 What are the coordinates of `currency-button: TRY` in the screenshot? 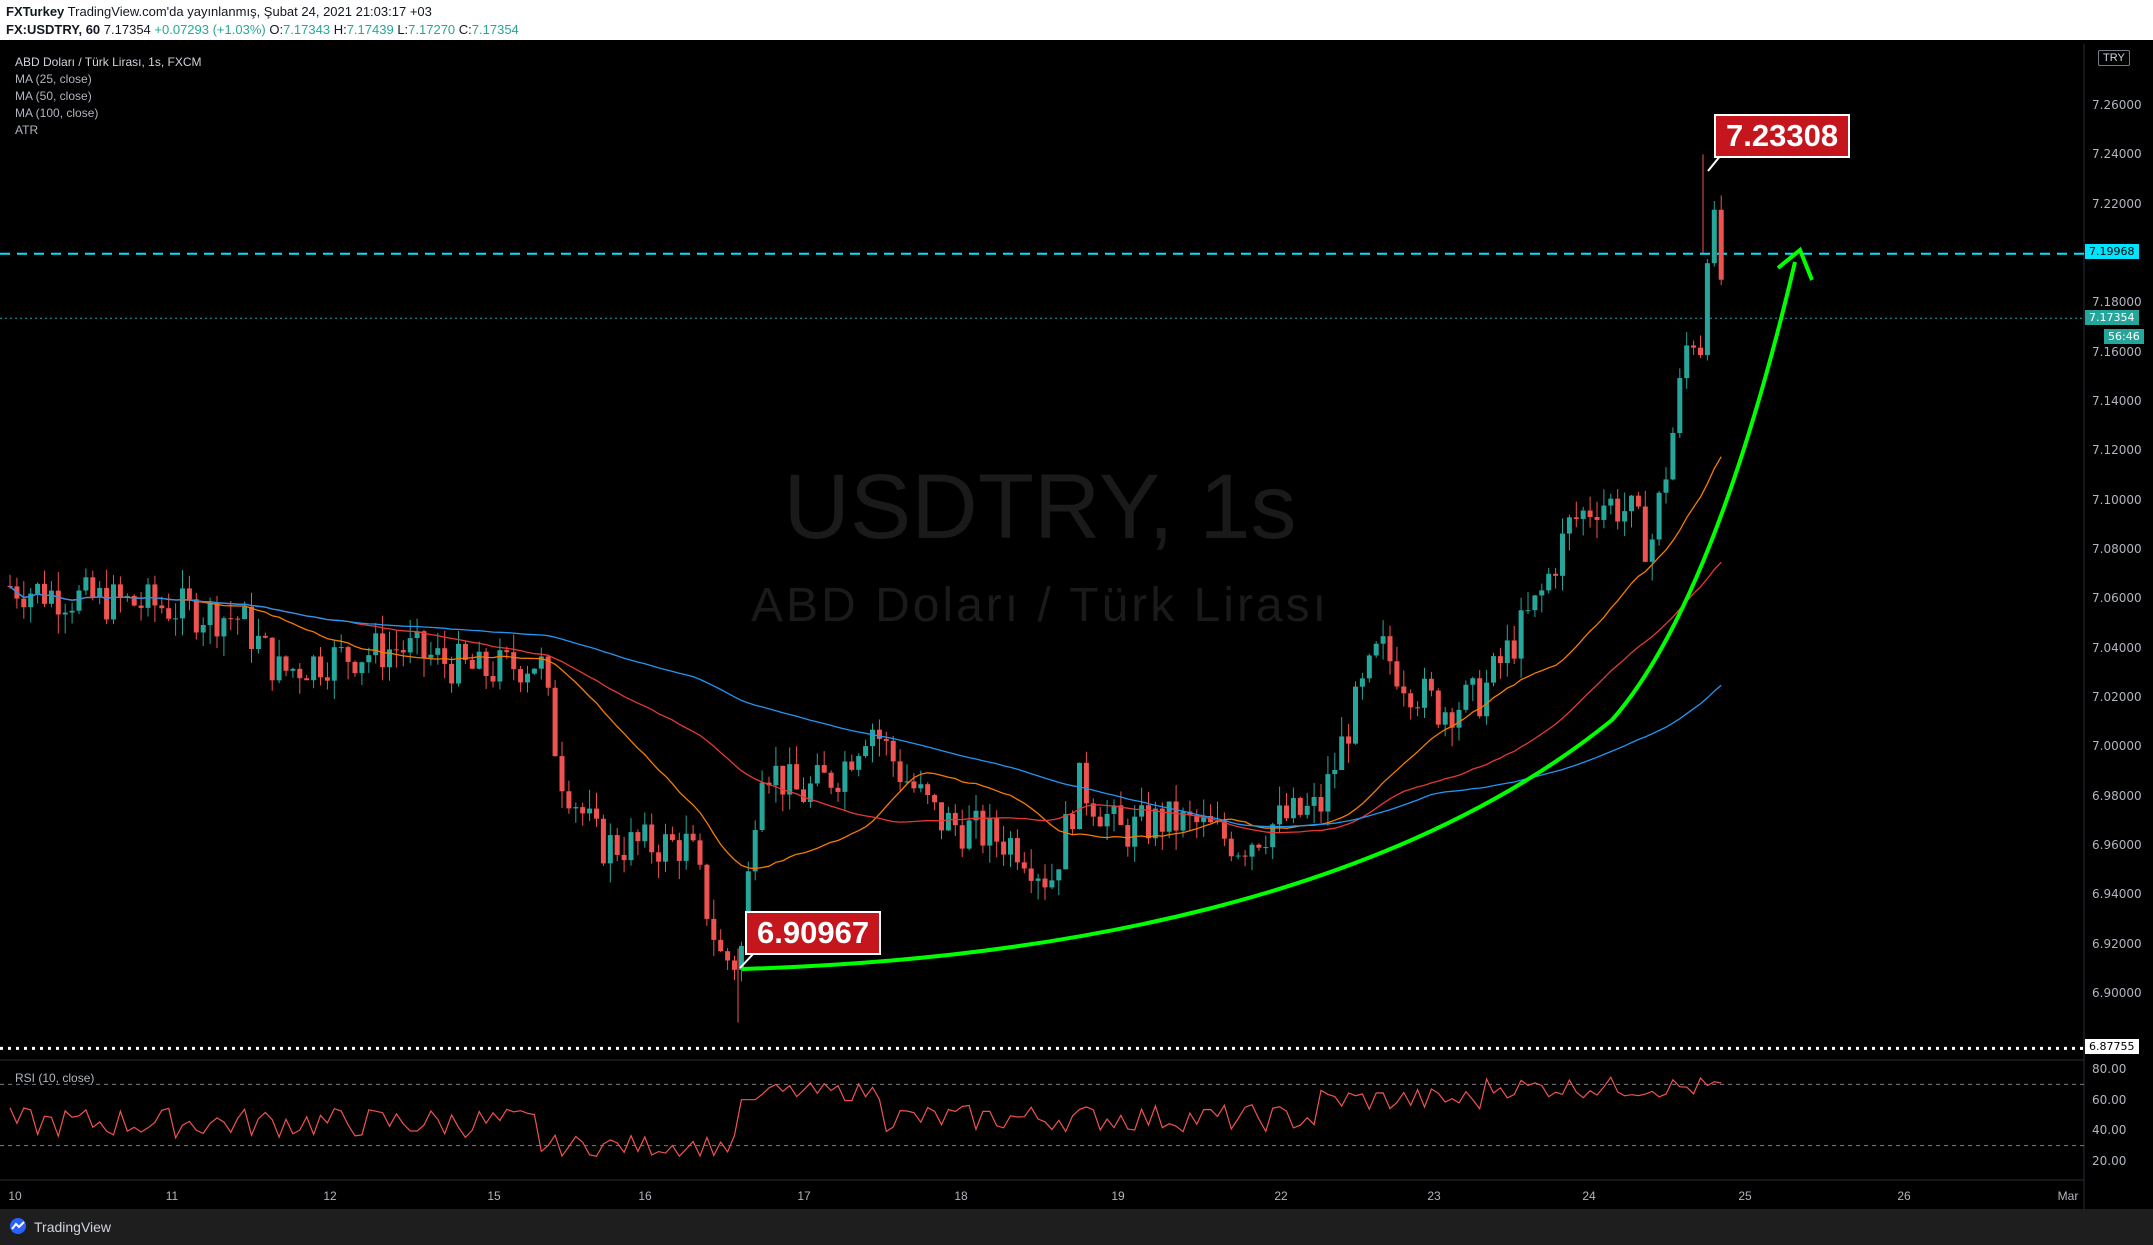 It's located at (2114, 58).